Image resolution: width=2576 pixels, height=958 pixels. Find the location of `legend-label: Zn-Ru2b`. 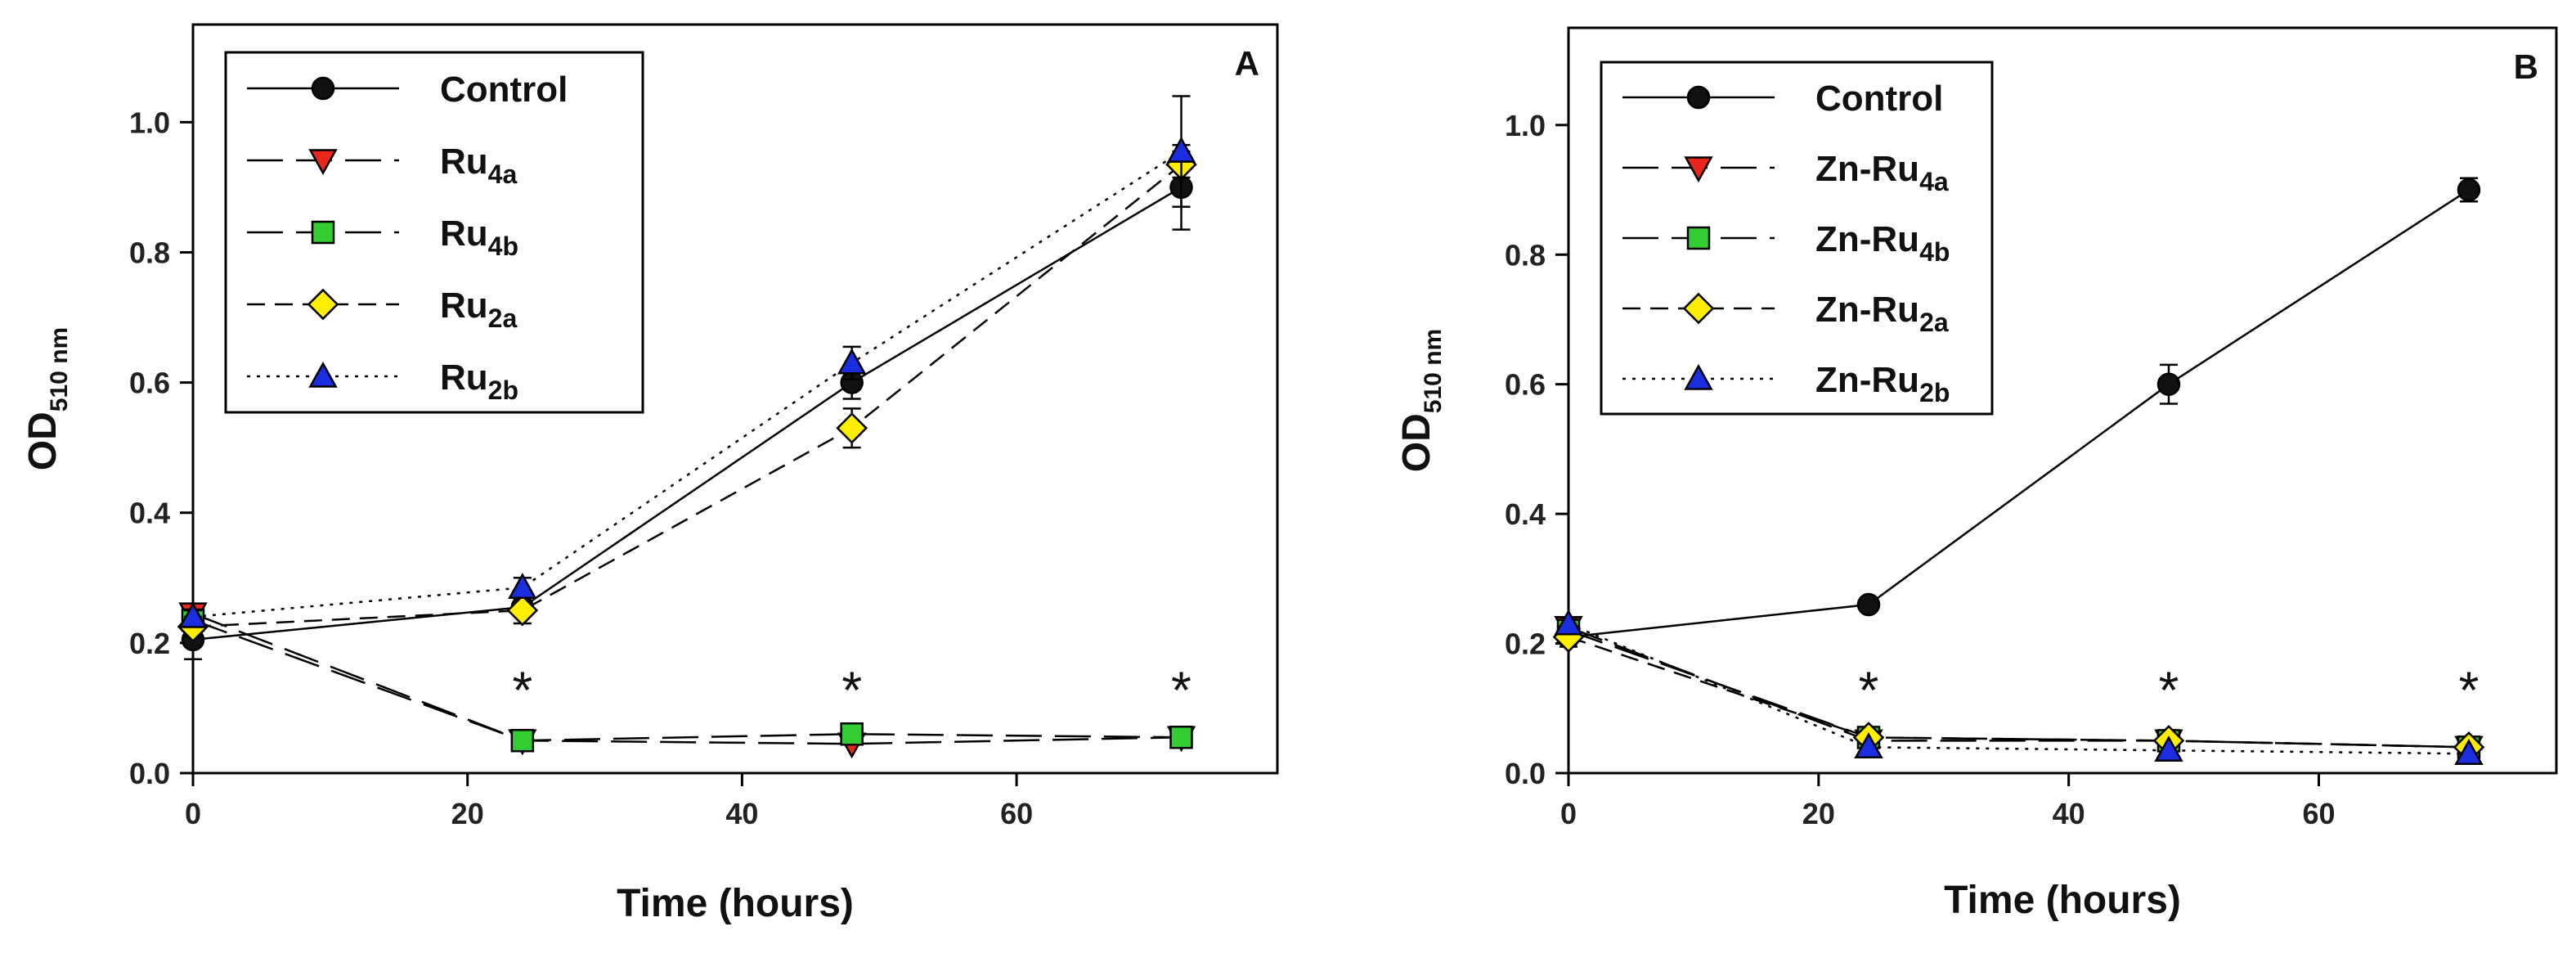

legend-label: Zn-Ru2b is located at coordinates (1882, 383).